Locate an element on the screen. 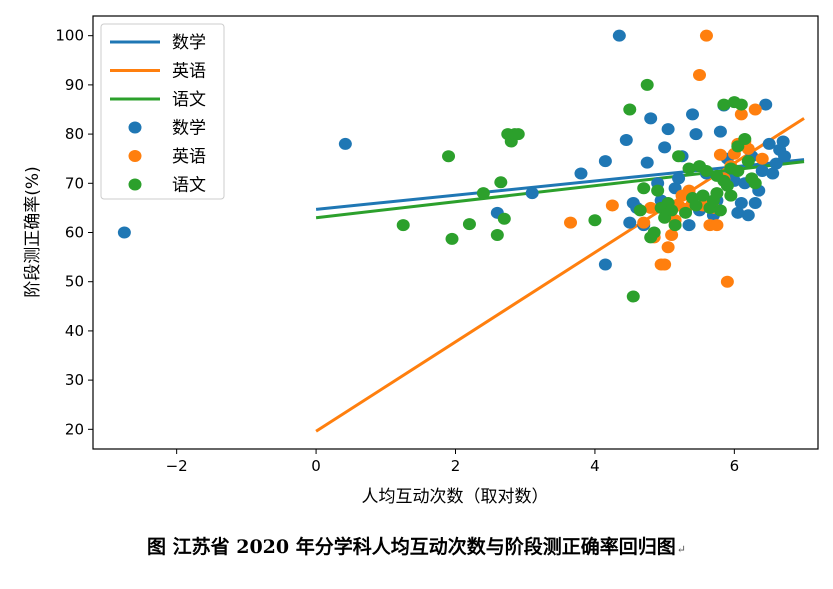 Image resolution: width=833 pixels, height=589 pixels. x-tick-label: 6 is located at coordinates (735, 466).